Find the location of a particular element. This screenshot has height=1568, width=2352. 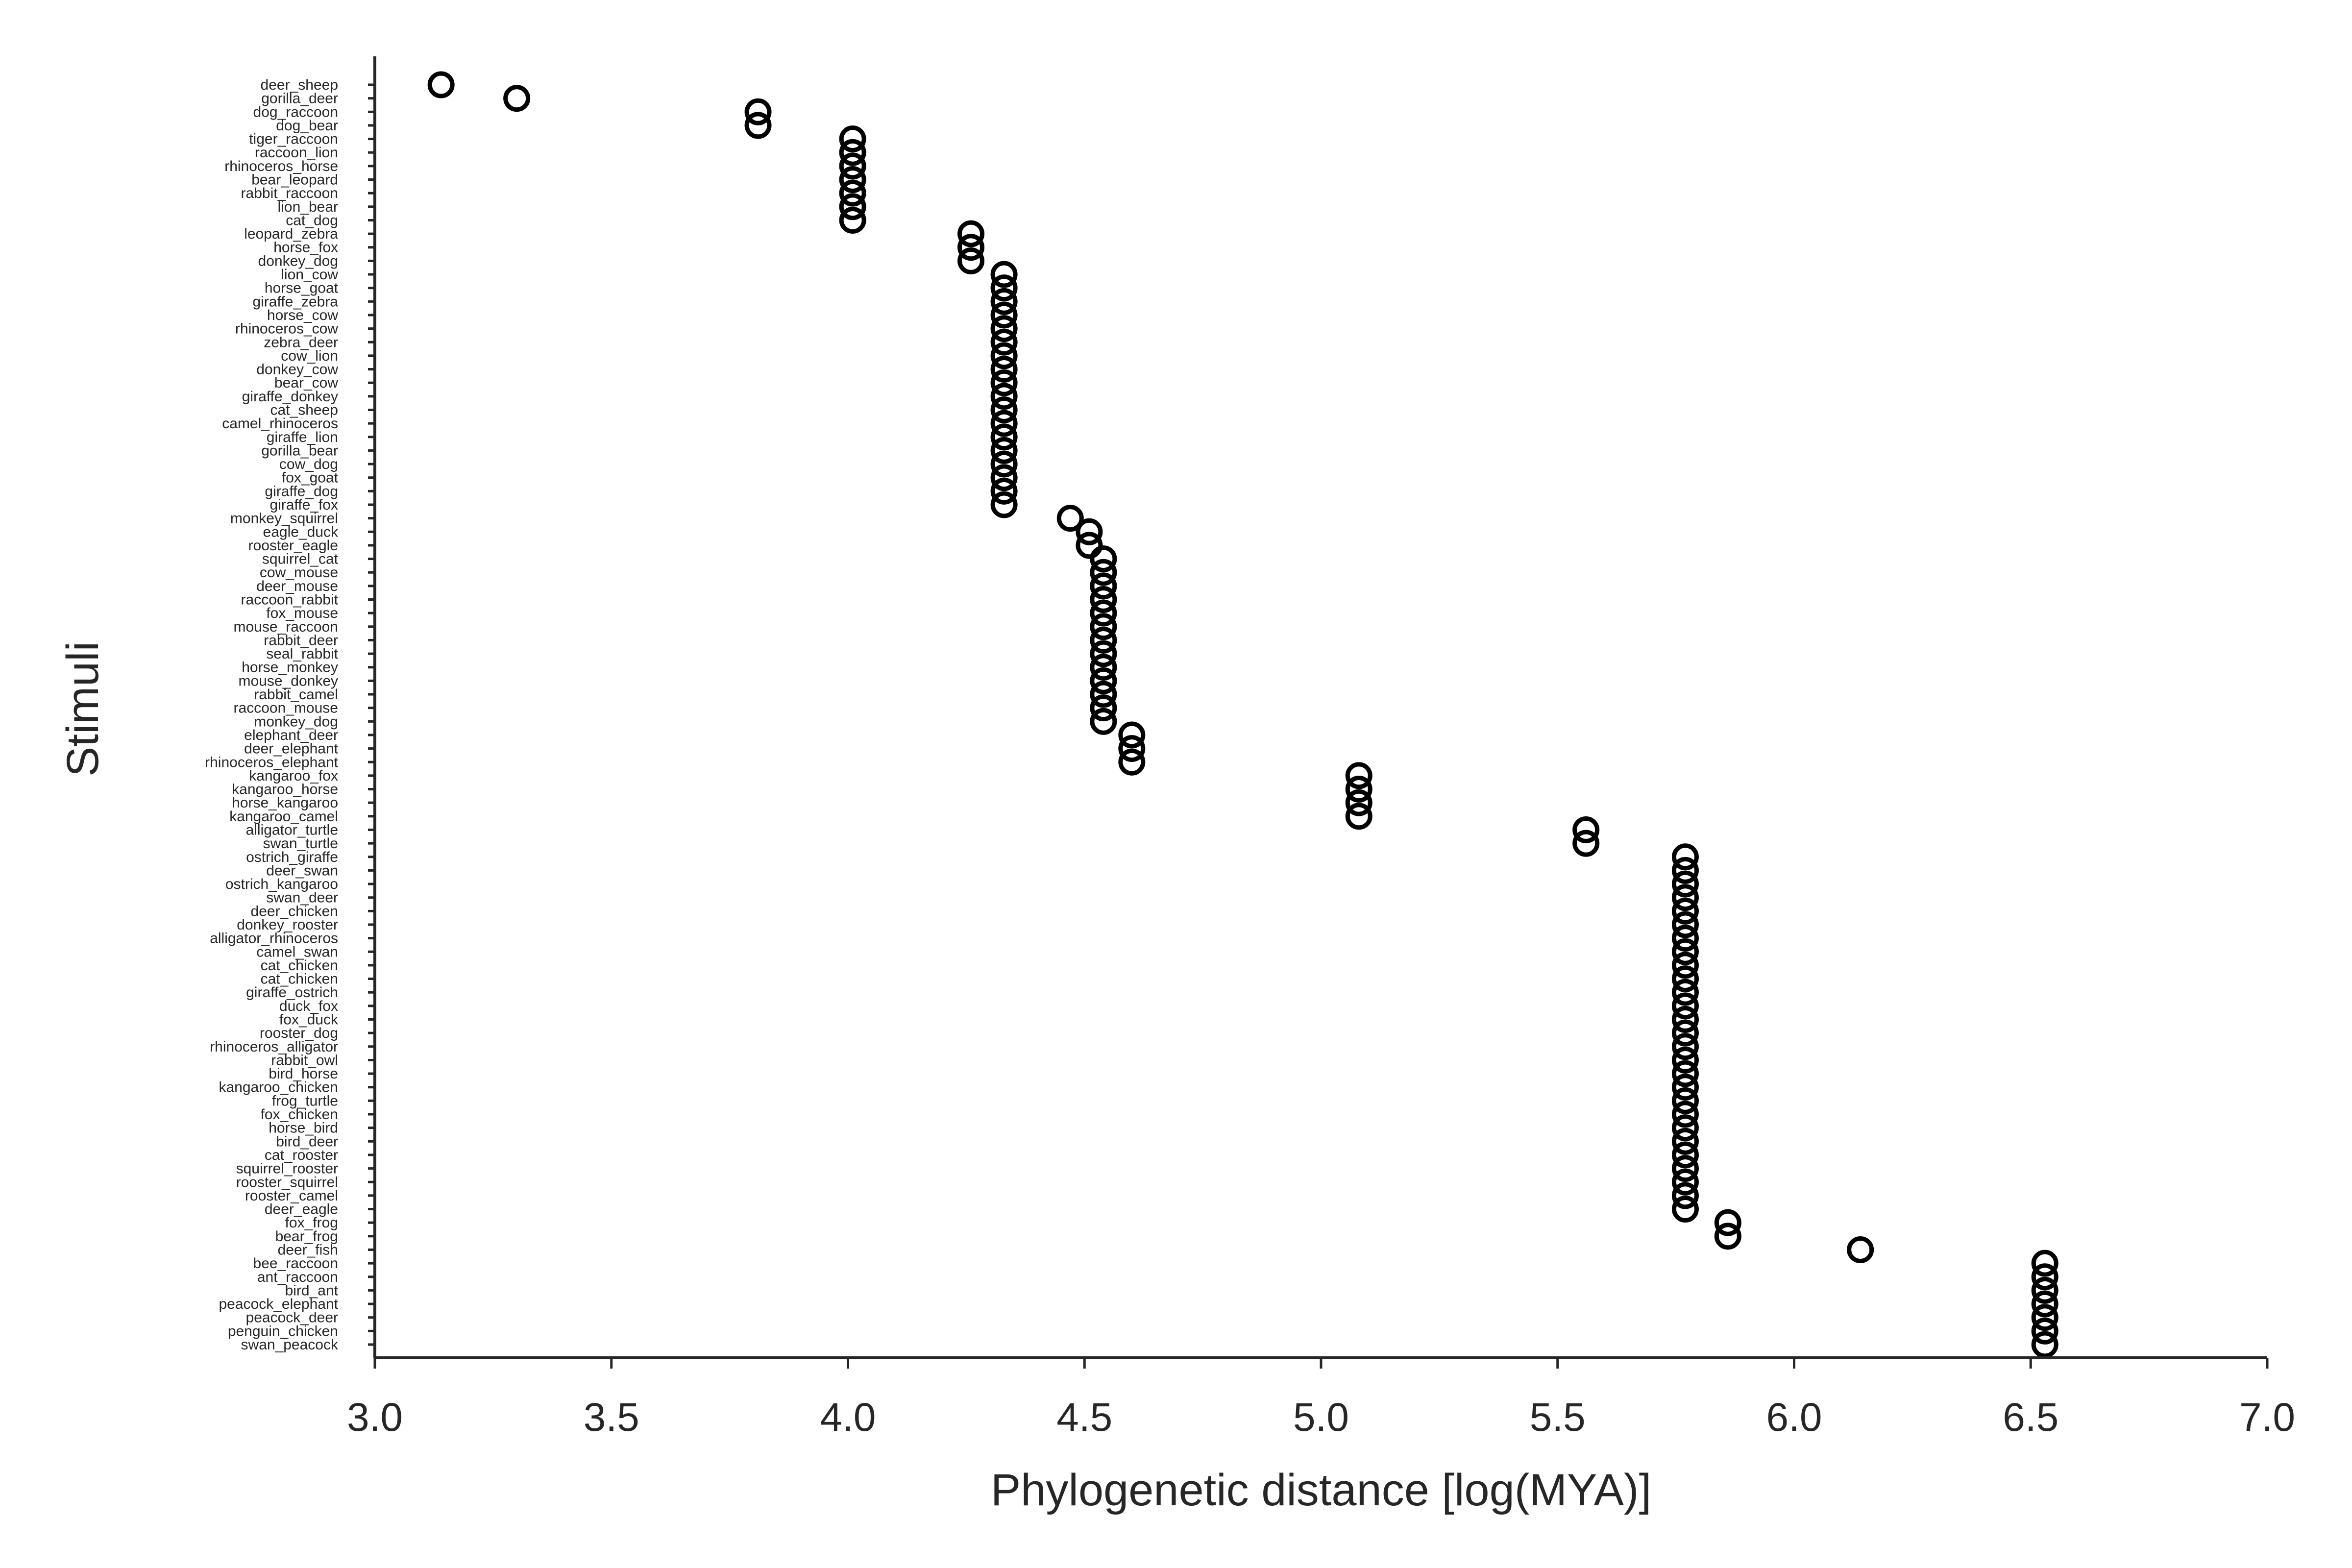

y-tick-label: horse_goat is located at coordinates (302, 288).